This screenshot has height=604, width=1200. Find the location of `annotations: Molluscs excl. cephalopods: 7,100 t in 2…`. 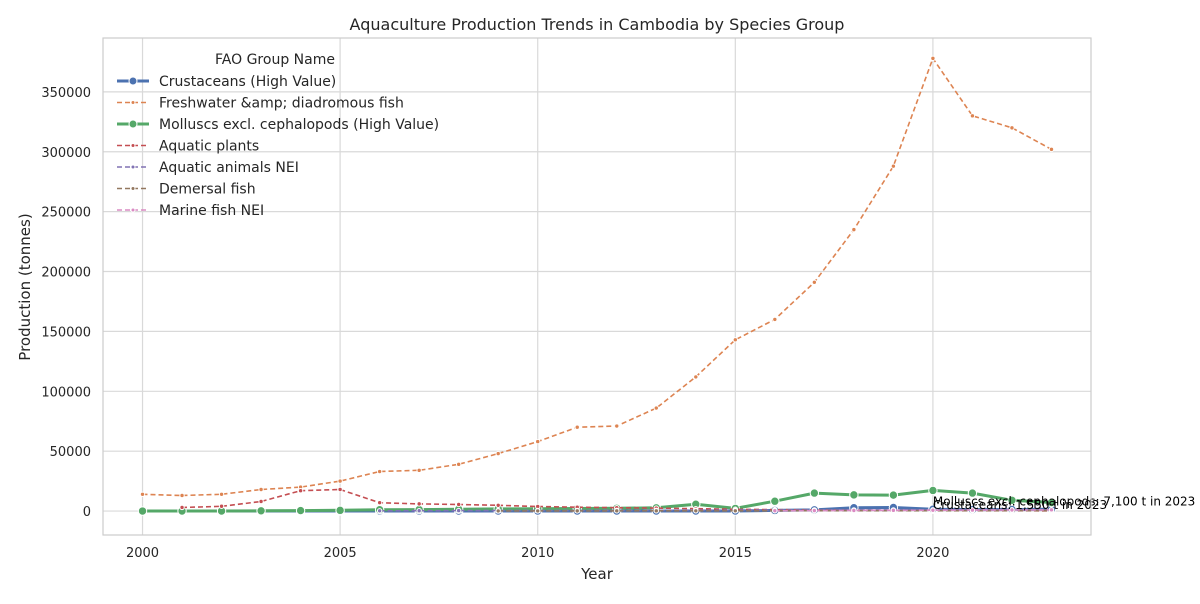

annotations: Molluscs excl. cephalopods: 7,100 t in 2… is located at coordinates (1064, 504).